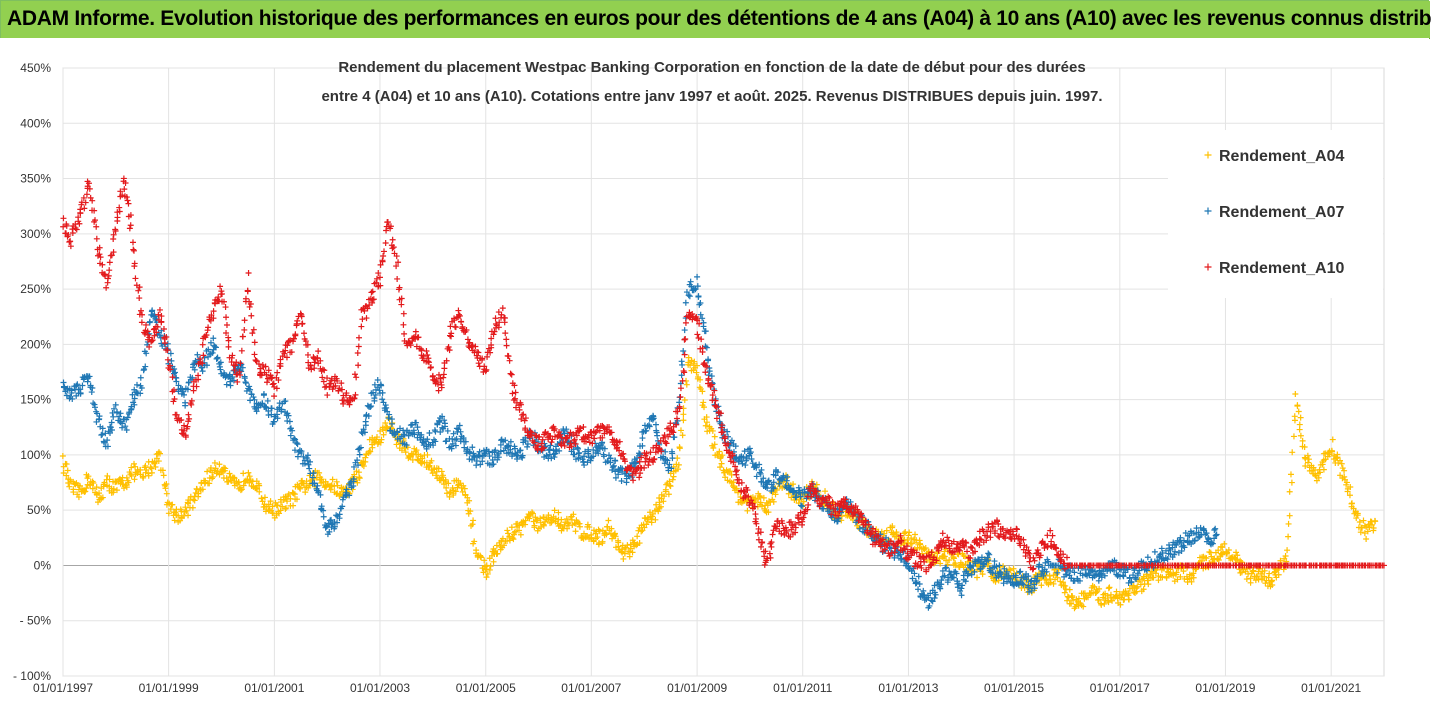  Describe the element at coordinates (1281, 156) in the screenshot. I see `legend-label: Rendement_A04` at that location.